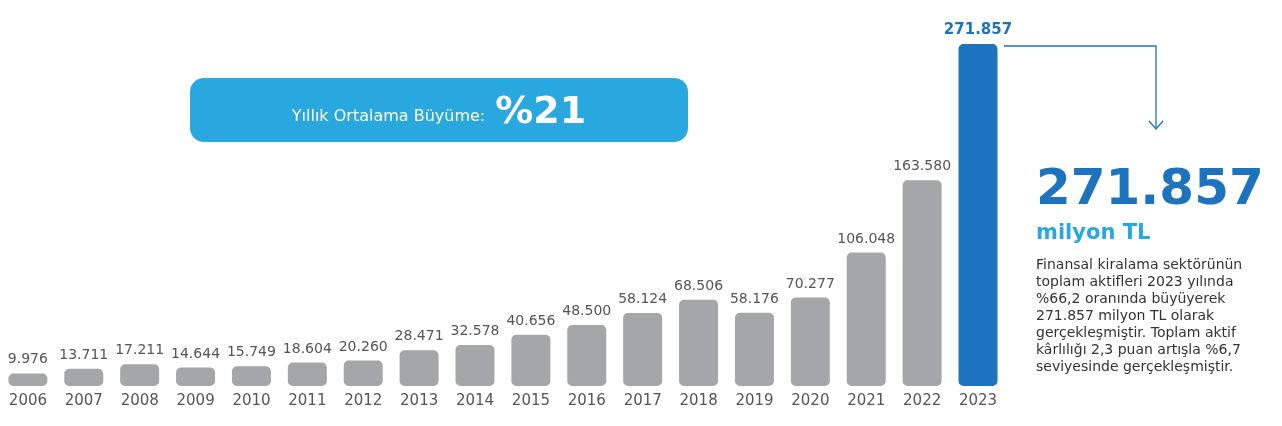 The width and height of the screenshot is (1282, 426). Describe the element at coordinates (195, 399) in the screenshot. I see `x-tick-label: 2009` at that location.